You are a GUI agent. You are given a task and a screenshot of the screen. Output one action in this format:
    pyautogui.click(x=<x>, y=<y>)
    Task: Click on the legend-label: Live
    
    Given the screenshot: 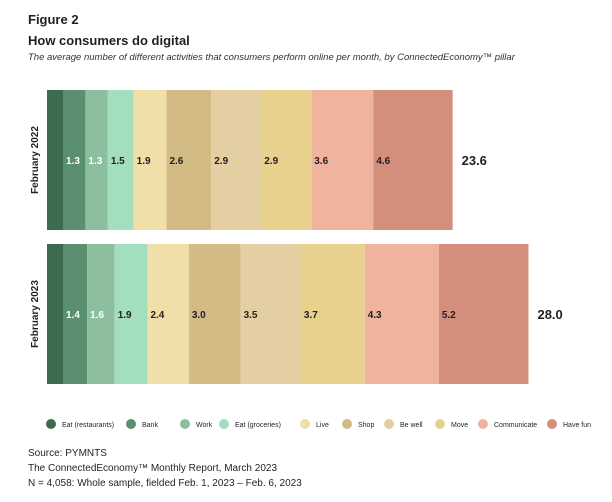 What is the action you would take?
    pyautogui.click(x=322, y=425)
    